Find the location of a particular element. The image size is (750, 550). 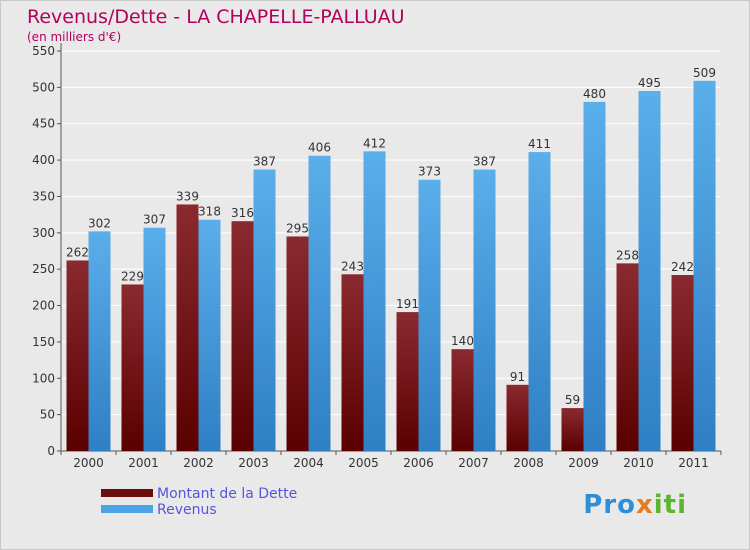

proxiti-logo: Proxiti is located at coordinates (635, 505).